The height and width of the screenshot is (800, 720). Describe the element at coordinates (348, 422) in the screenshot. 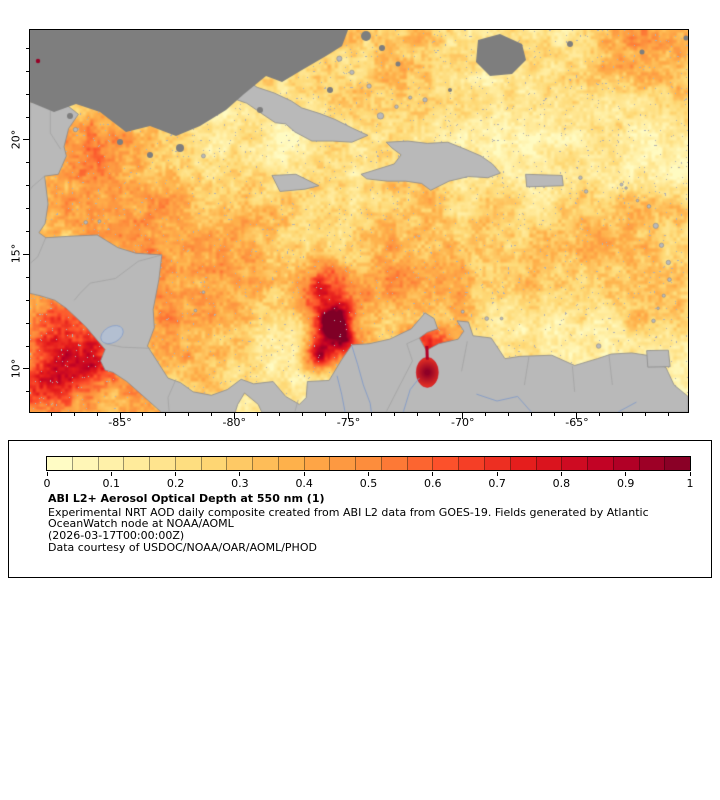

I see `x-tick-label: -75°` at that location.